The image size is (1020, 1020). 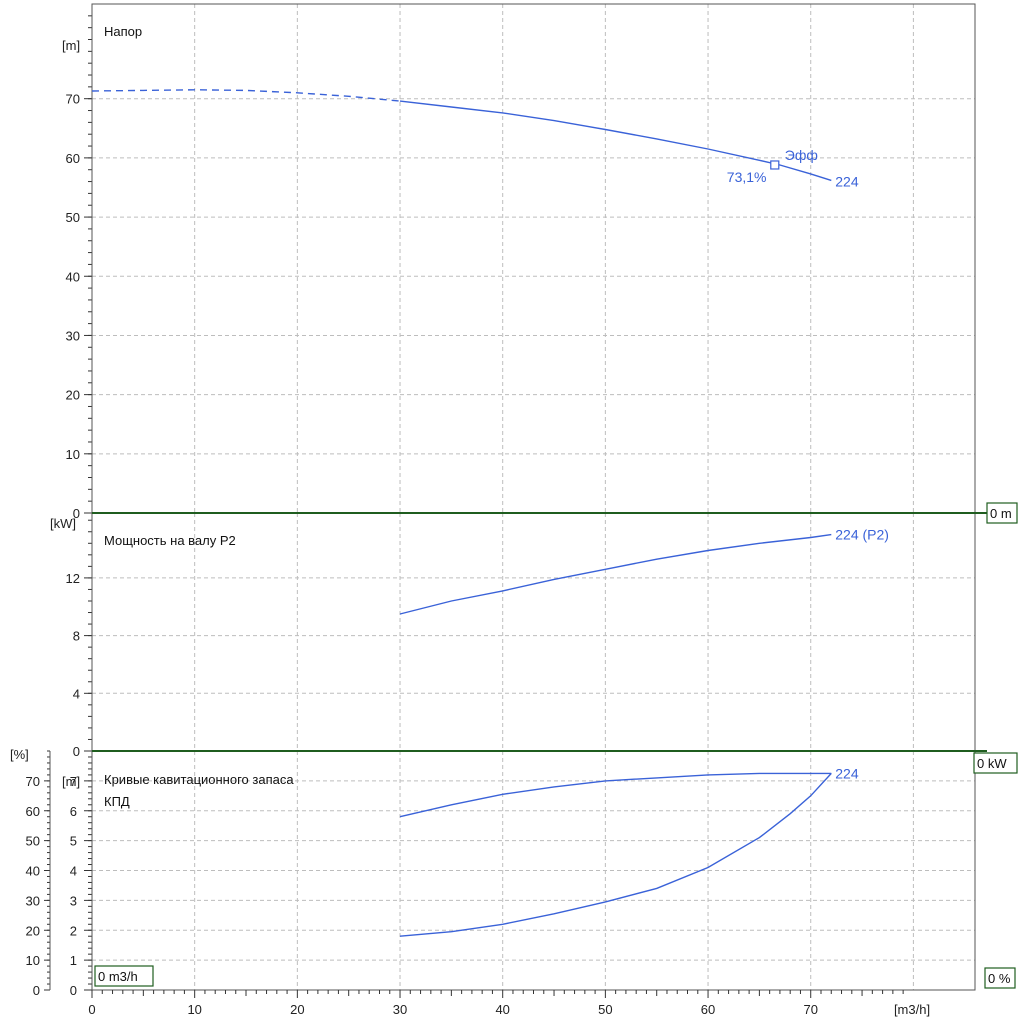 What do you see at coordinates (615, 854) in the screenshot?
I see `efficiency-curve` at bounding box center [615, 854].